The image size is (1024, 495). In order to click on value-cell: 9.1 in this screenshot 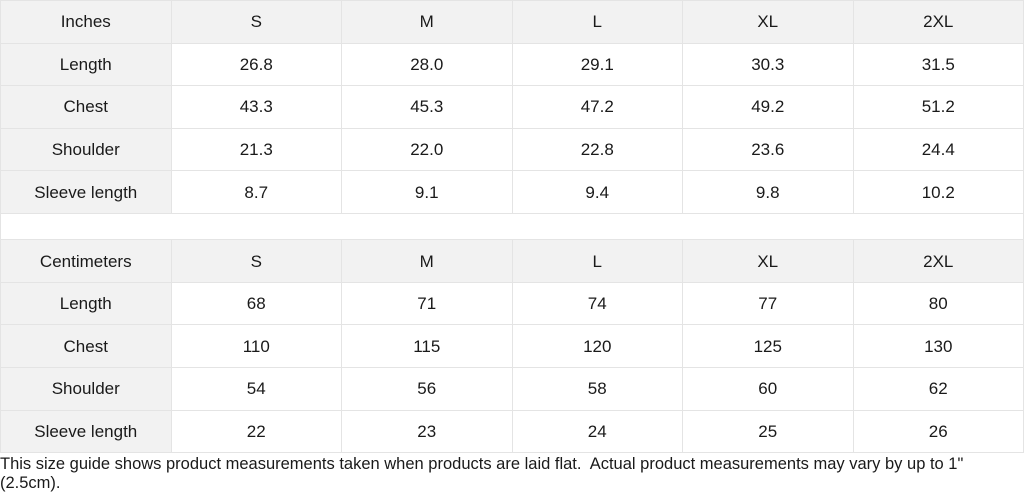, I will do `click(427, 192)`.